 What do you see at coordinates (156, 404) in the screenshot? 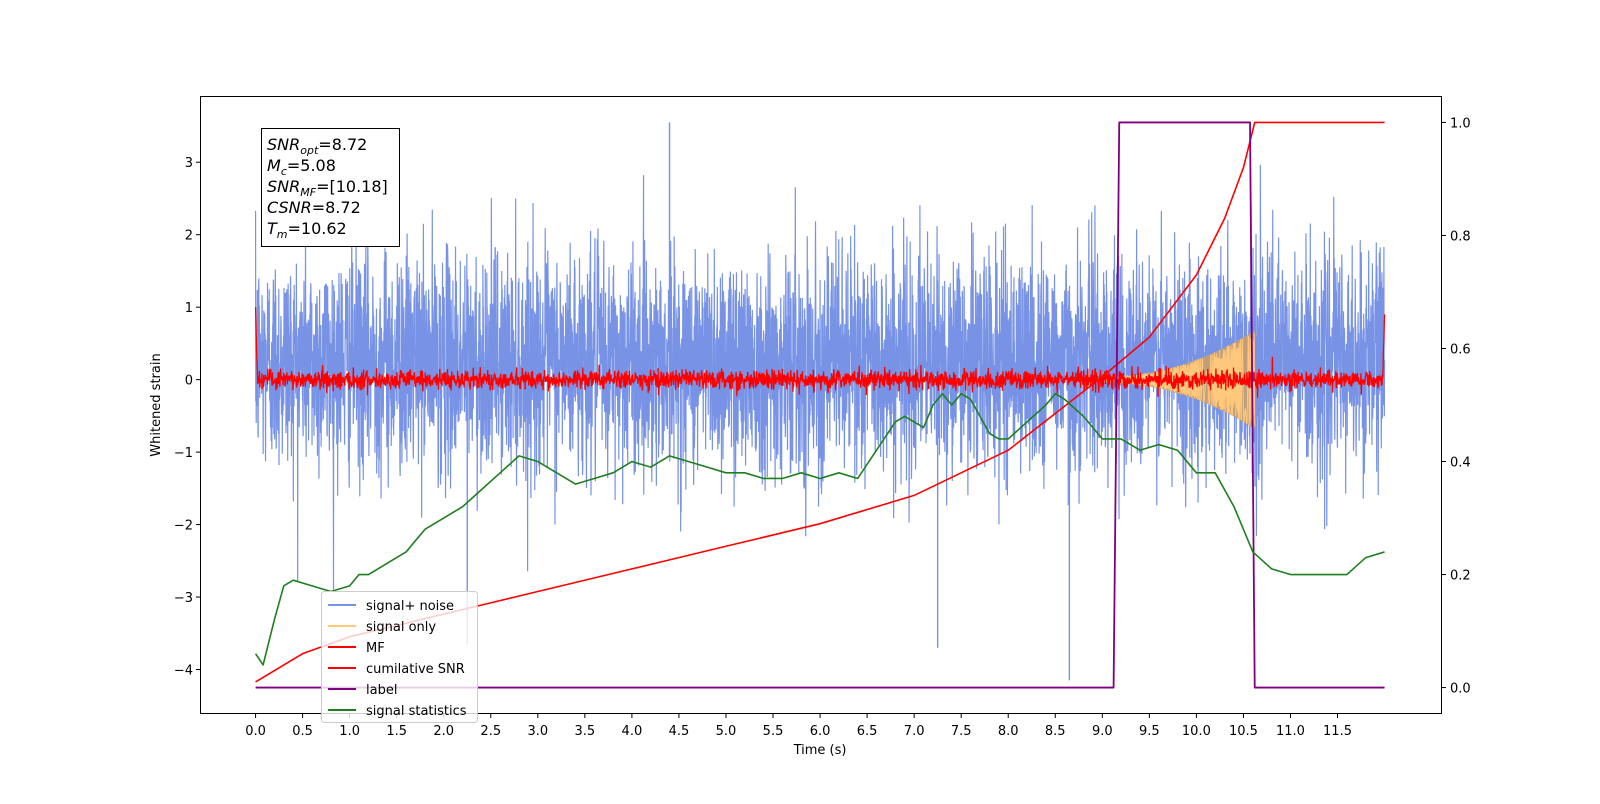
I see `y-axis-label: Whitened strain` at bounding box center [156, 404].